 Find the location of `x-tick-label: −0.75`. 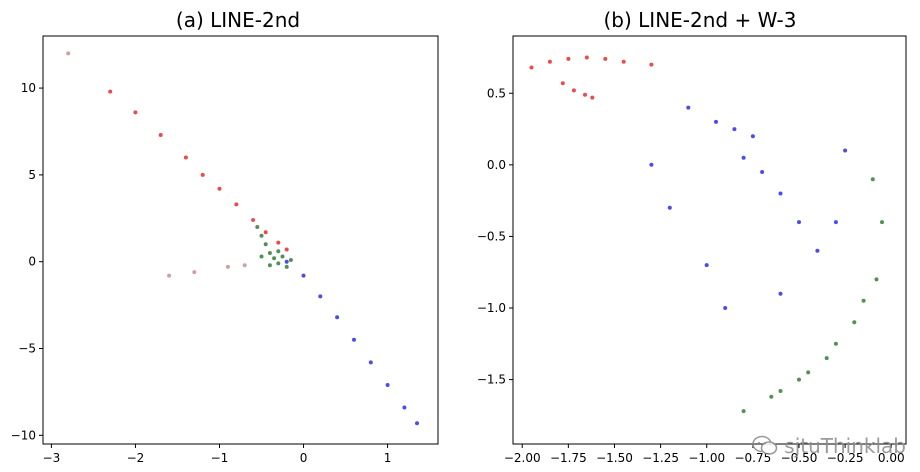

x-tick-label: −0.75 is located at coordinates (752, 458).